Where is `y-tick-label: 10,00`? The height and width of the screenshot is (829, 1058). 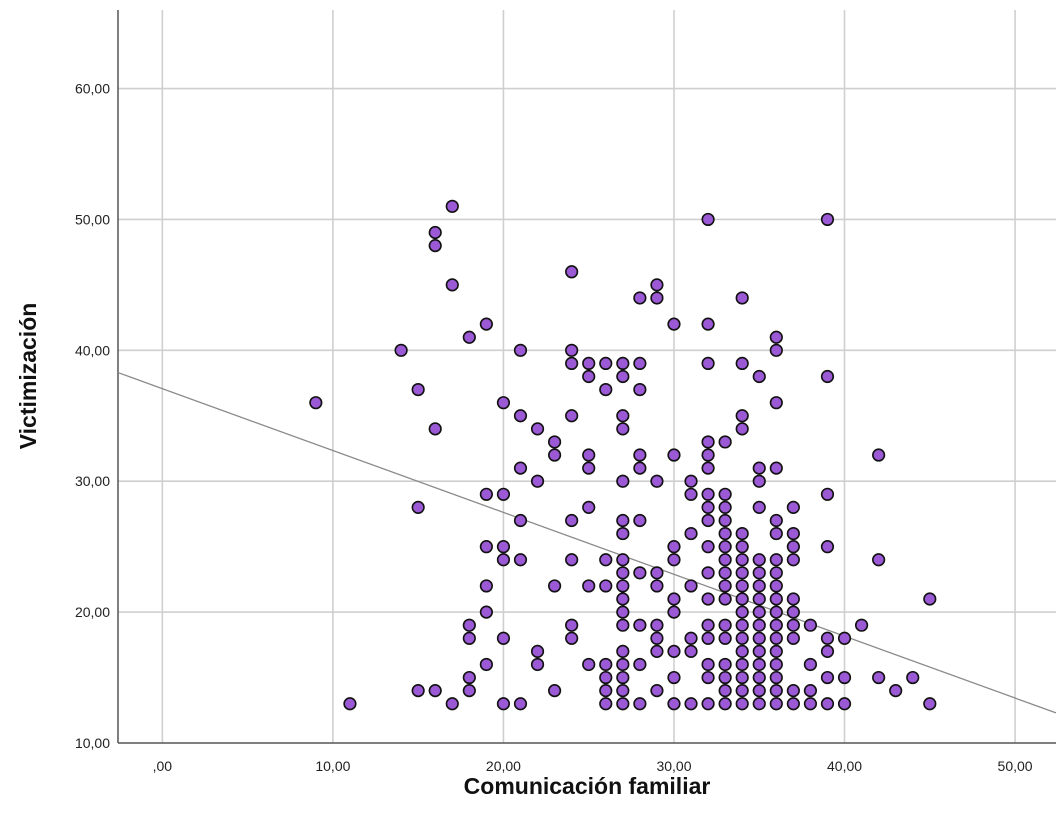 y-tick-label: 10,00 is located at coordinates (92, 743).